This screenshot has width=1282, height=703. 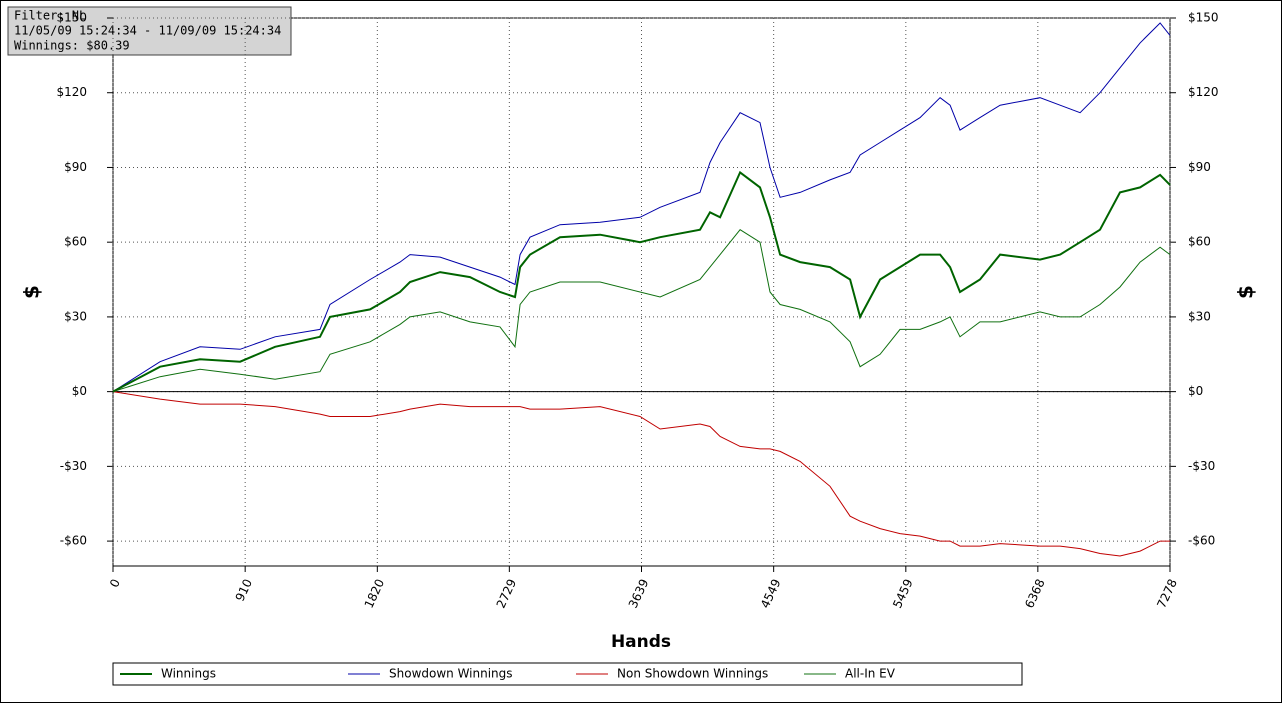 I want to click on y-axis-label: $, so click(x=32, y=292).